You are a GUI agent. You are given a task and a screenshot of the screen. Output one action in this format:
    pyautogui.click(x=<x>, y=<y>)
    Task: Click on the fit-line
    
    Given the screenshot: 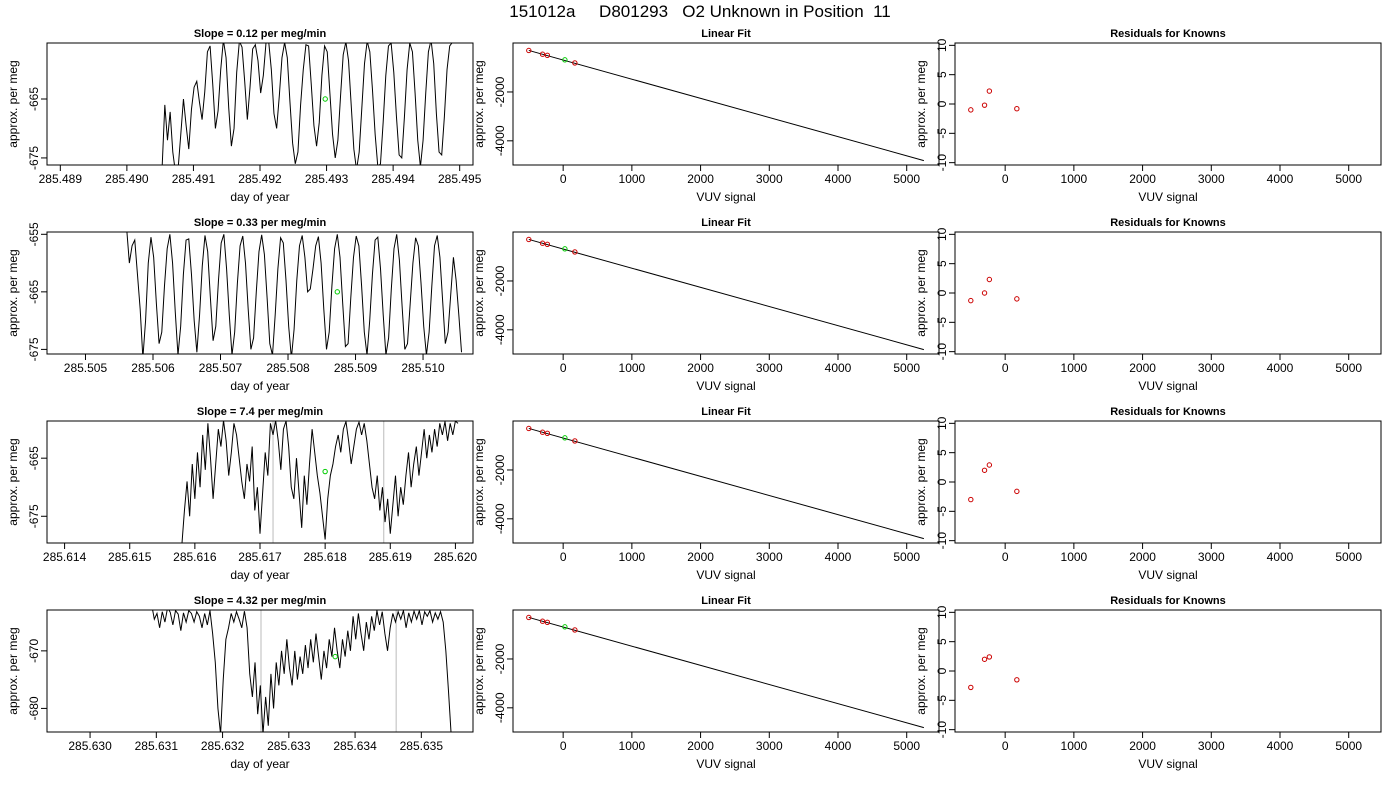 What is the action you would take?
    pyautogui.click(x=726, y=672)
    